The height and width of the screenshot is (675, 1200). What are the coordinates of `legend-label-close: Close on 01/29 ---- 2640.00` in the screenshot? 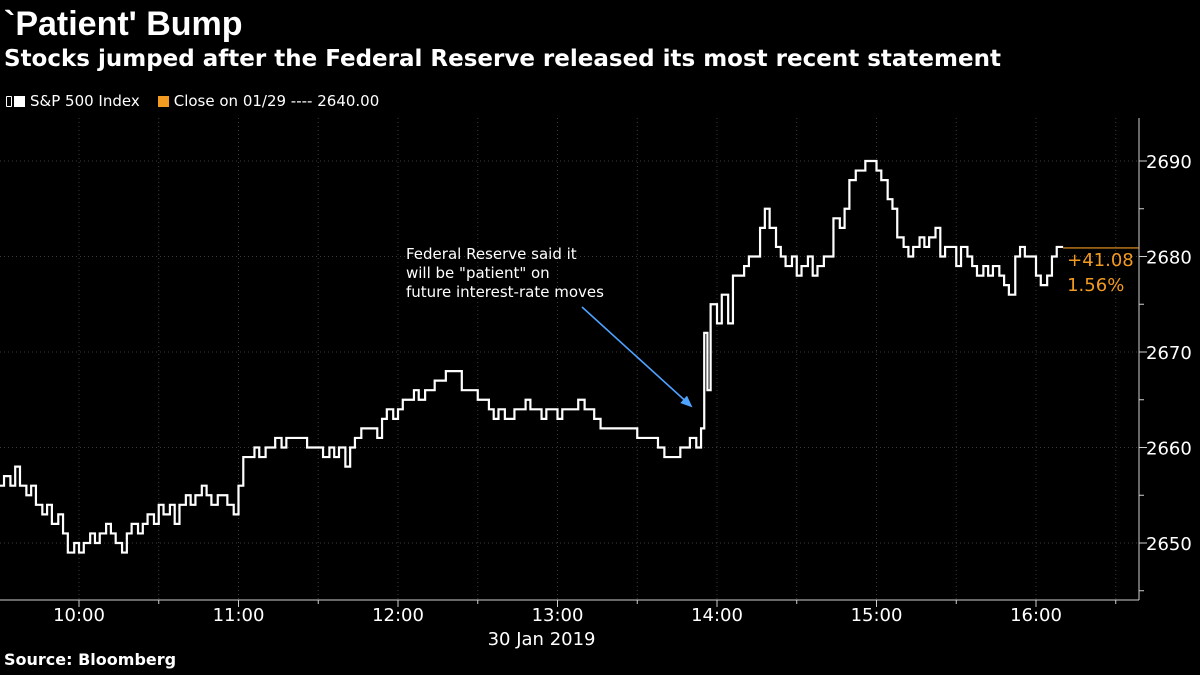 It's located at (276, 101).